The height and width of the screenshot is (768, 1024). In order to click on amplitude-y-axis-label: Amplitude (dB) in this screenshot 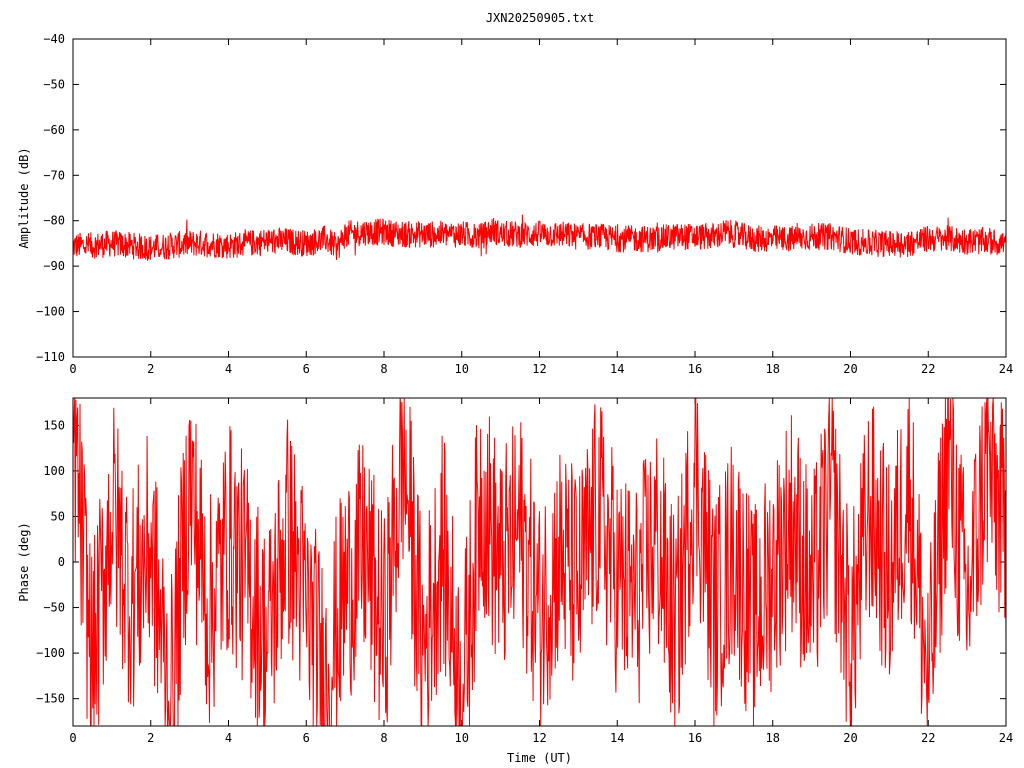, I will do `click(24, 197)`.